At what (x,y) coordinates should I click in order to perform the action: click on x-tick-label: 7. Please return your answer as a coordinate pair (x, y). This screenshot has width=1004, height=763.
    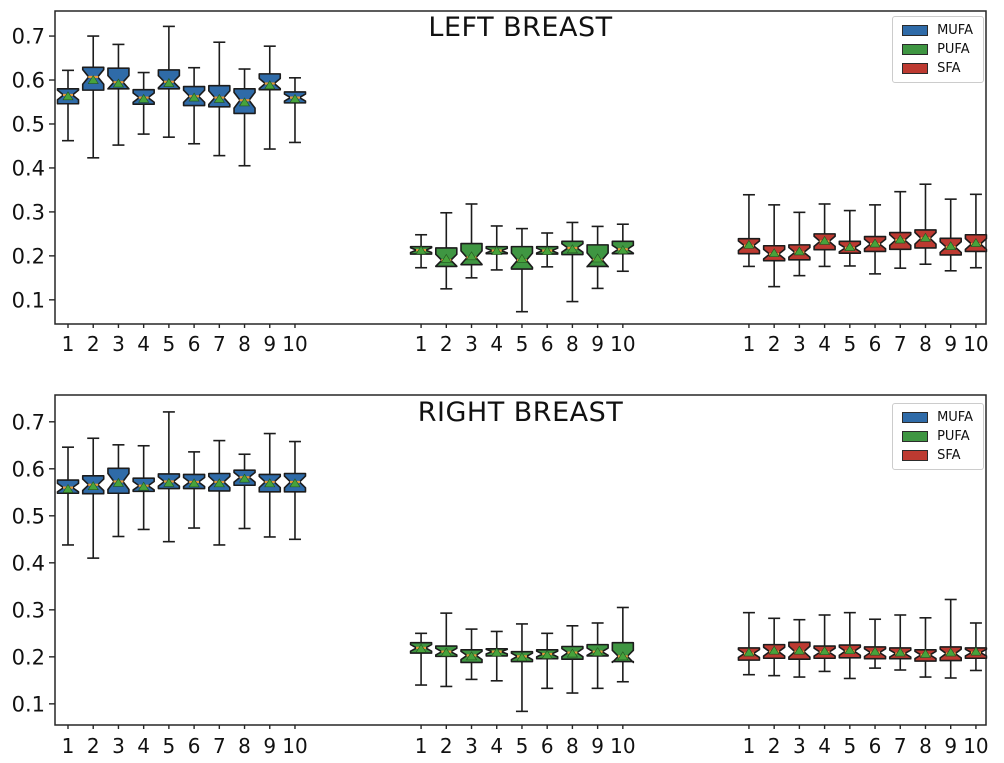
    Looking at the image, I should click on (900, 746).